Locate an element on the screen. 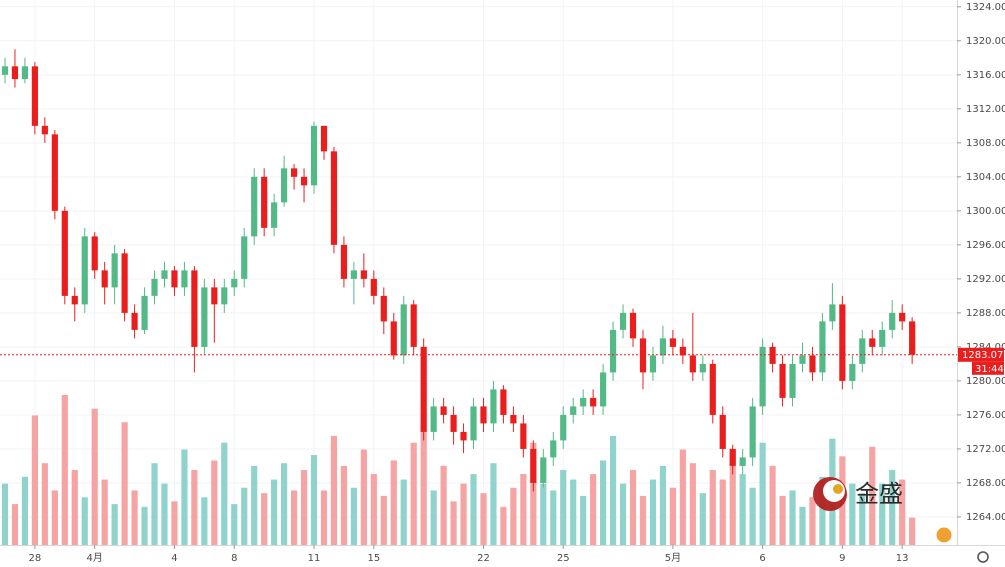 The height and width of the screenshot is (567, 1005). x-tick-label: 5月 is located at coordinates (673, 558).